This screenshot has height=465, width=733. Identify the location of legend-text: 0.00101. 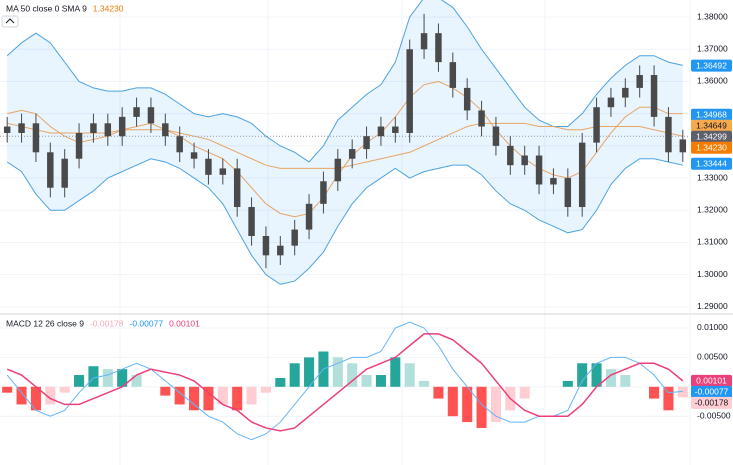
(184, 323).